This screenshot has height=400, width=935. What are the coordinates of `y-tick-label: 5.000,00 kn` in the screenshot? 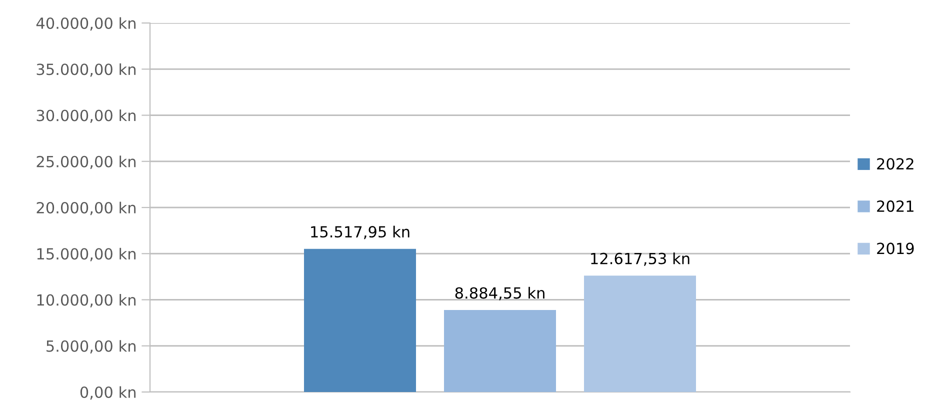 It's located at (91, 347).